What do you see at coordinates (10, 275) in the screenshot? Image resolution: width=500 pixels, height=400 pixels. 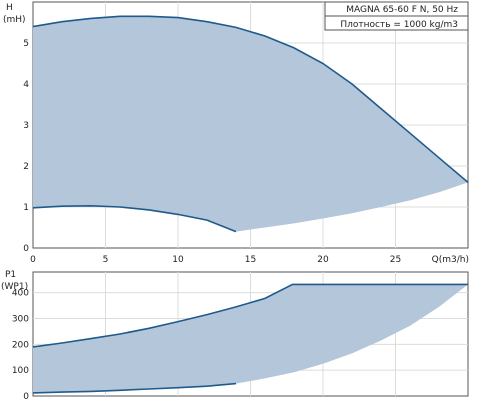 I see `power-y-axis-label: P1` at bounding box center [10, 275].